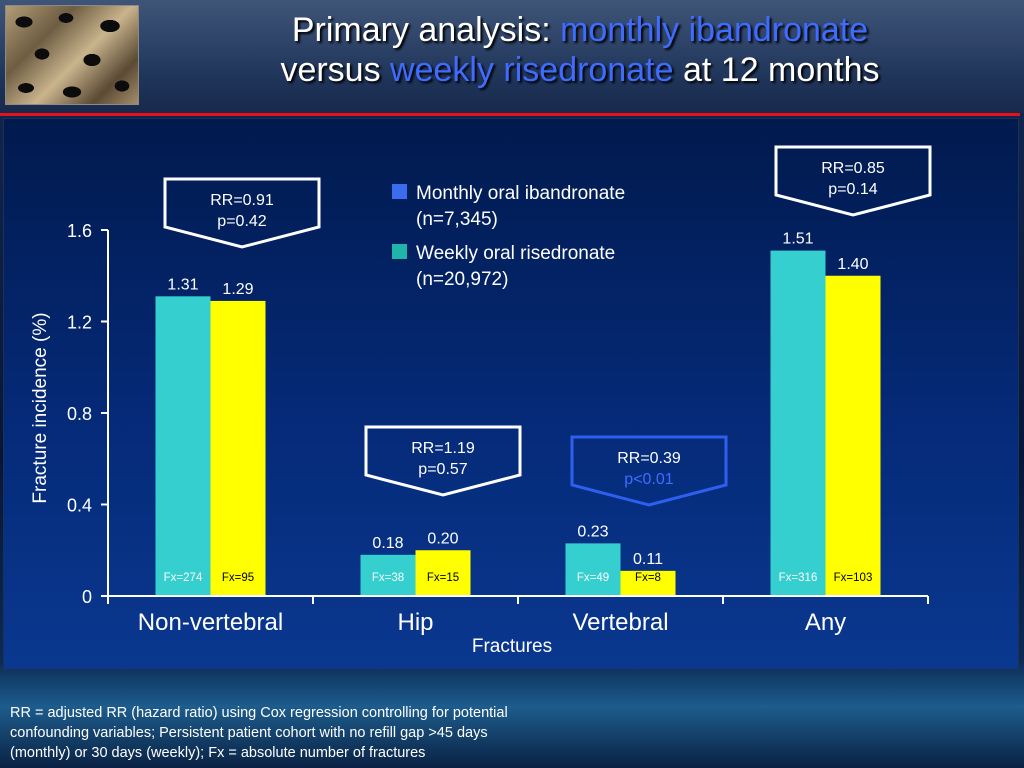 This screenshot has width=1024, height=768. I want to click on title-highlight-ibandronate: monthly ibandronate, so click(714, 30).